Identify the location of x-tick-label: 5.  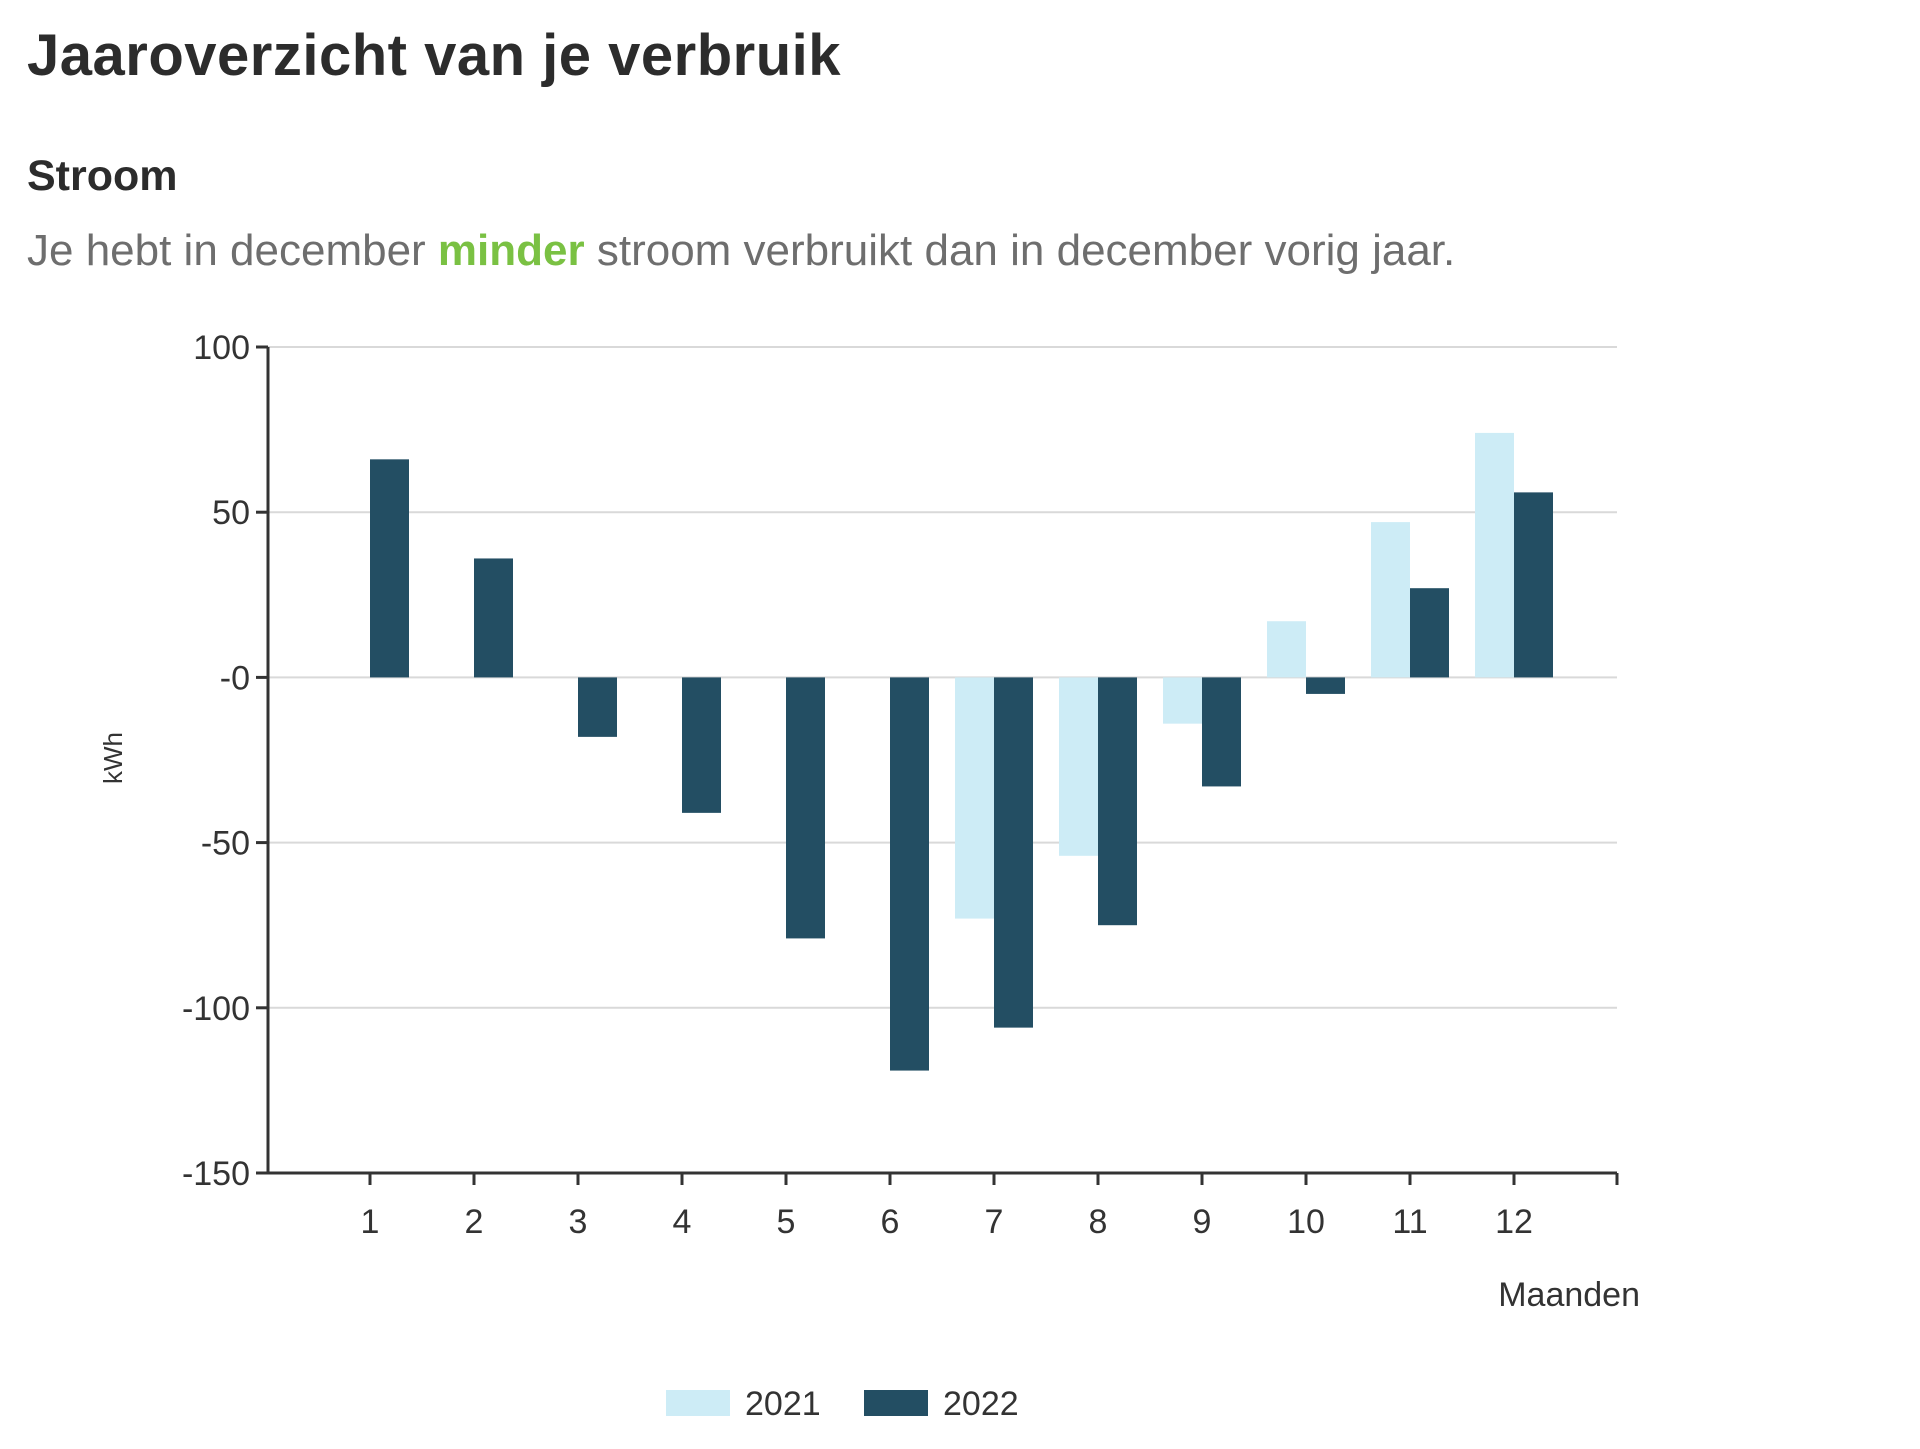
(786, 1222).